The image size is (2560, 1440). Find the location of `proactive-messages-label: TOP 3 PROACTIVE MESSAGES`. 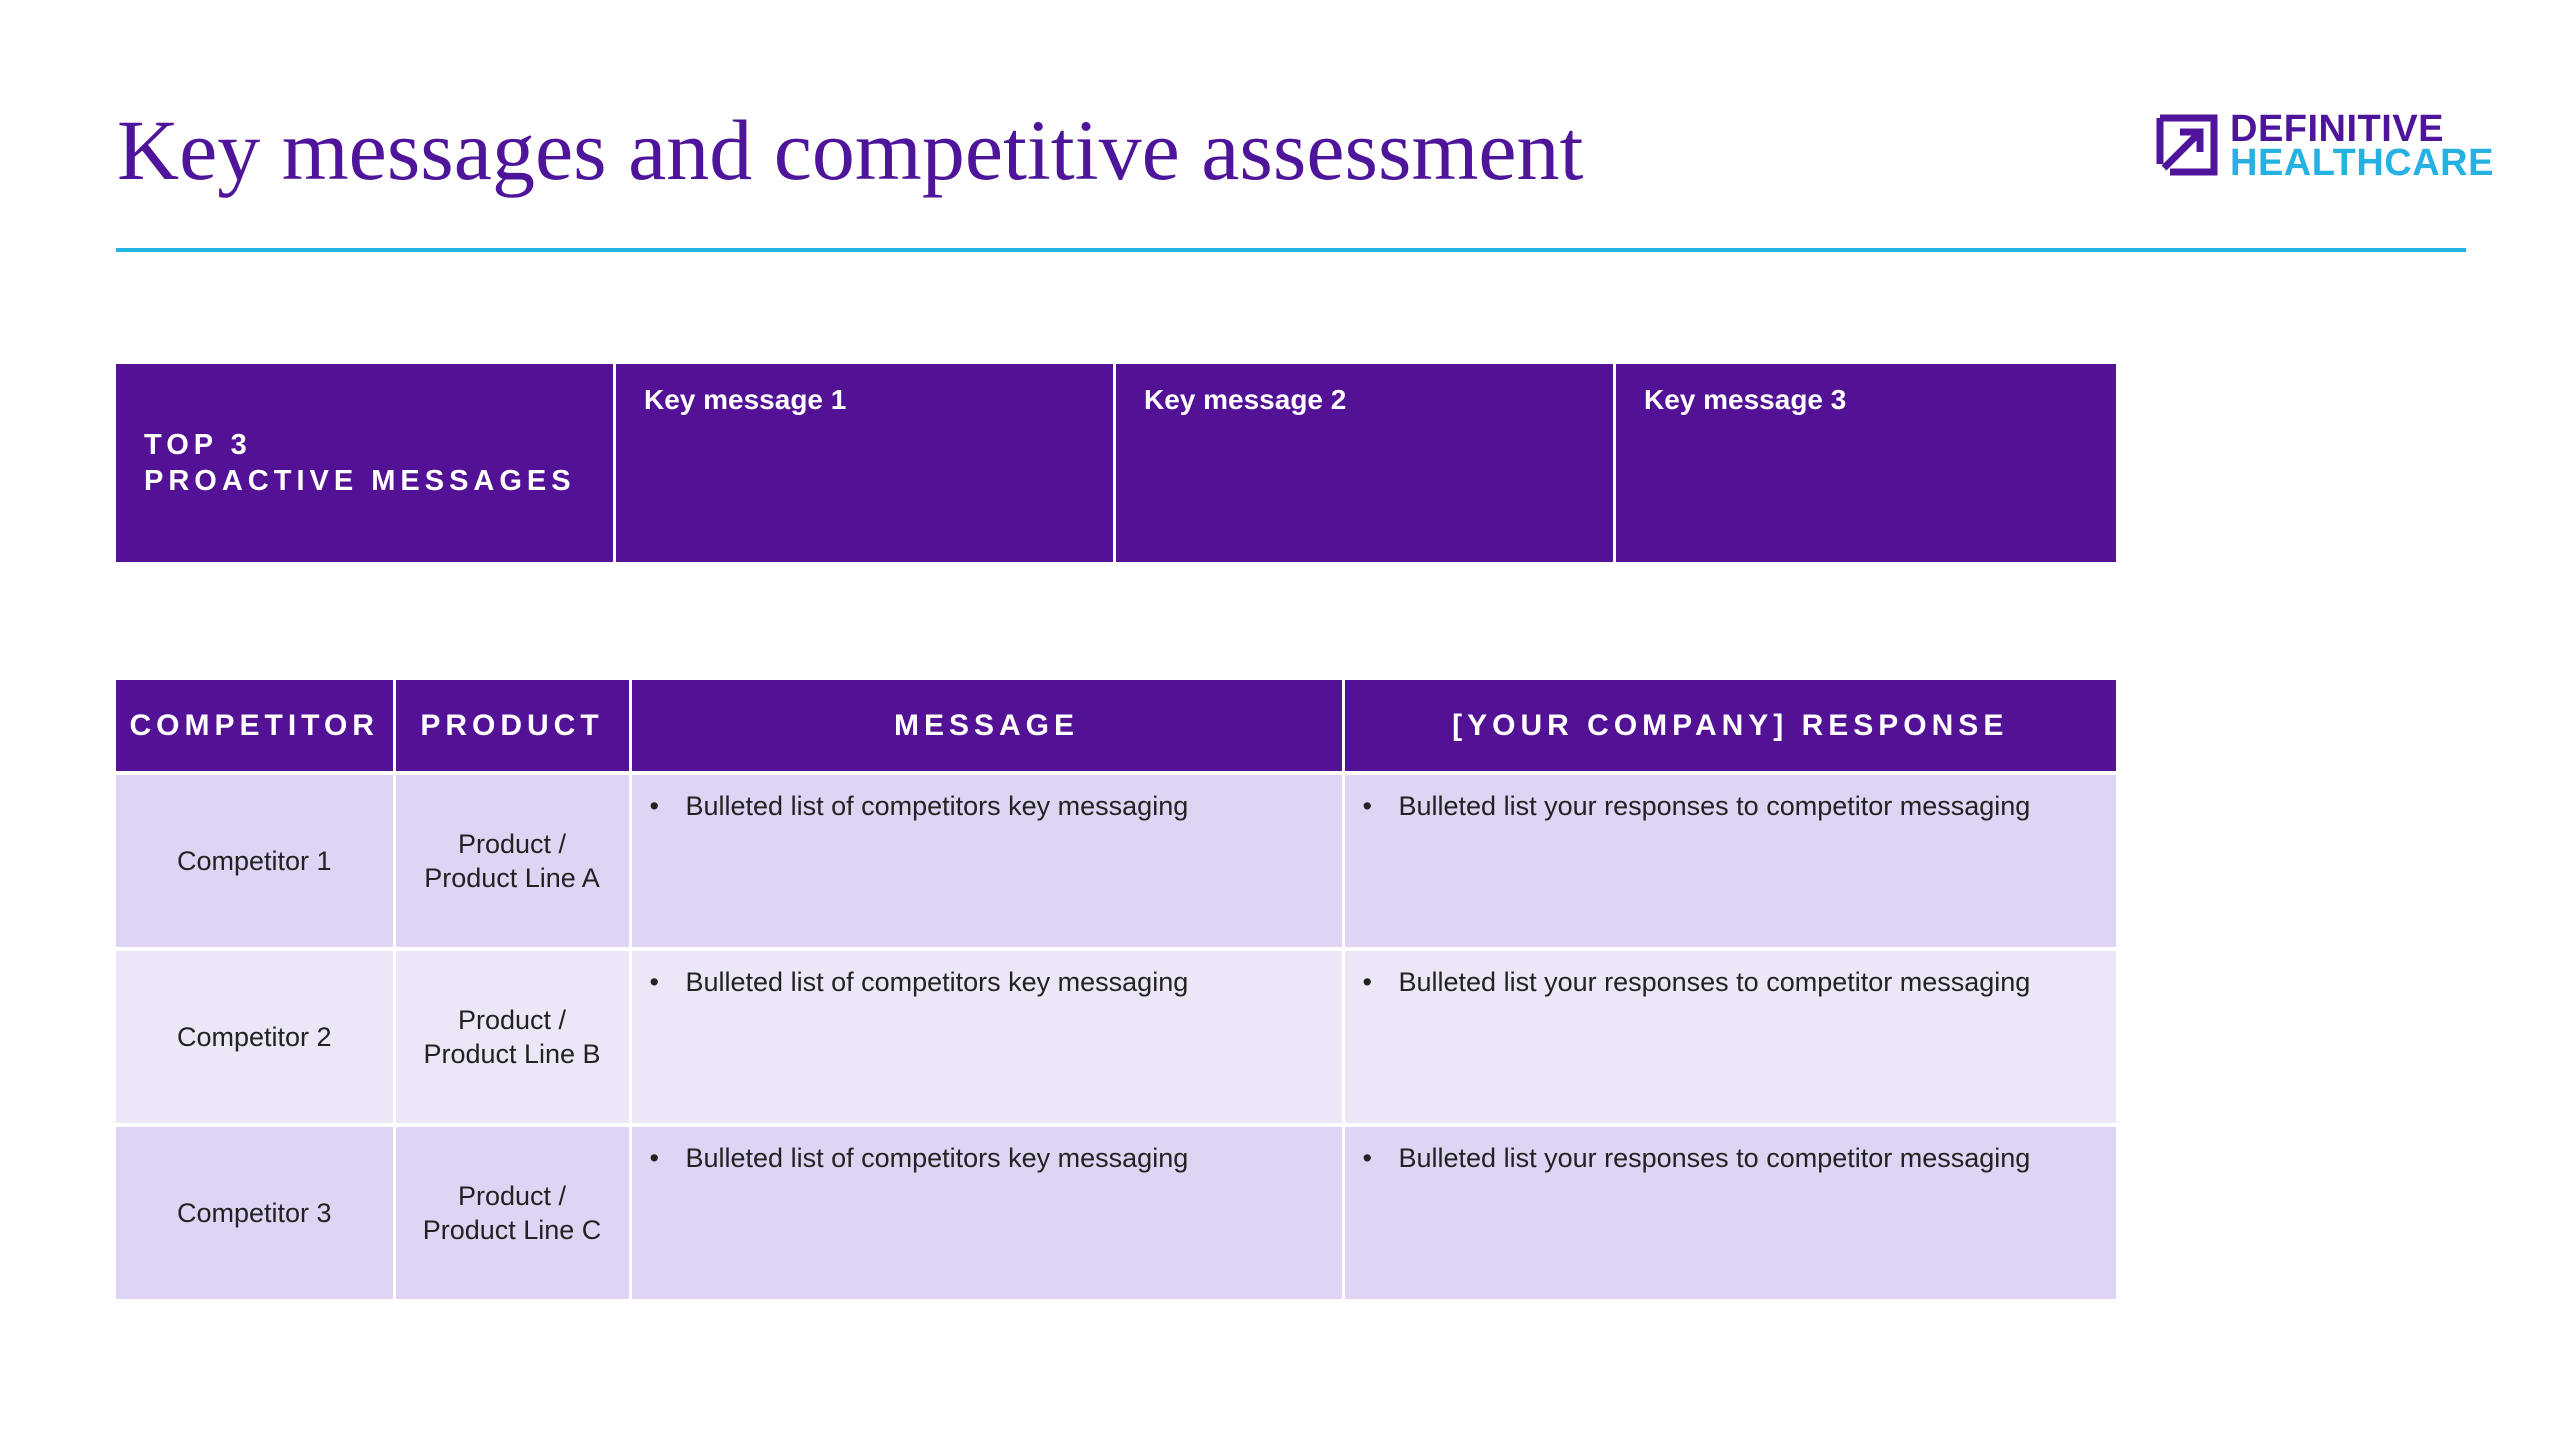

proactive-messages-label: TOP 3 PROACTIVE MESSAGES is located at coordinates (360, 463).